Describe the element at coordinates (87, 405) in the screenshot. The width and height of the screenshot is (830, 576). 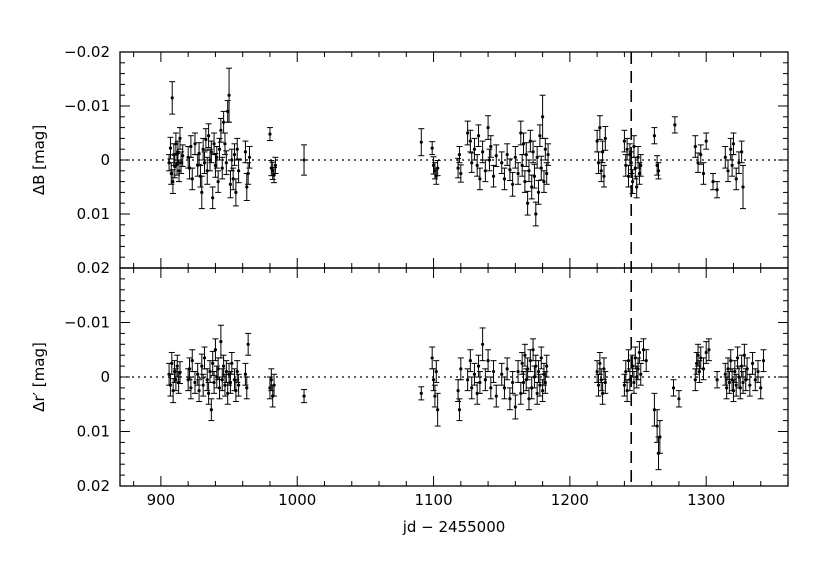
I see `y-tick-labels-bottom: −0.01 0 0.01 0.02` at that location.